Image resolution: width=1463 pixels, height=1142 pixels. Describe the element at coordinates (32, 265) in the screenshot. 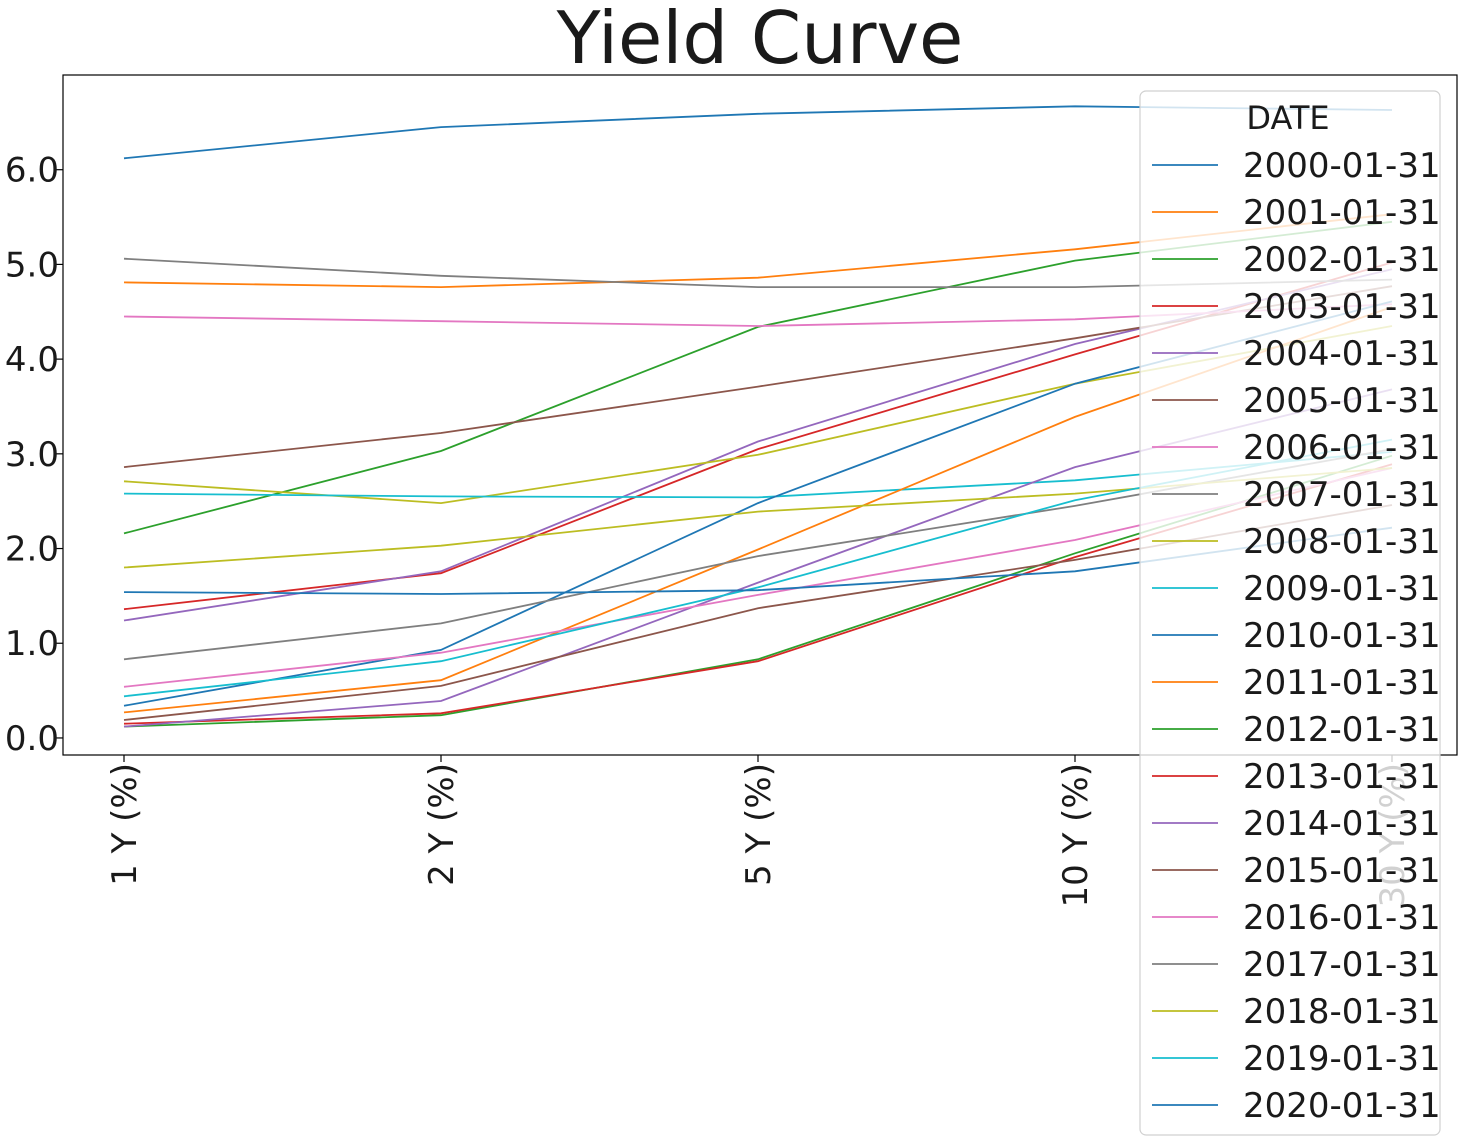

I see `y-tick-label: 5.0` at that location.